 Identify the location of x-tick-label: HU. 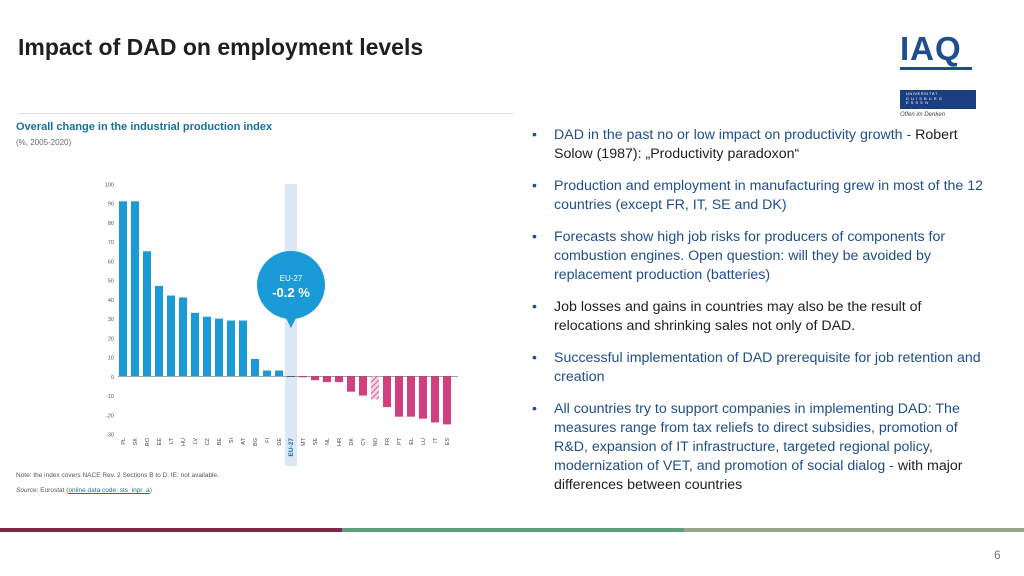
(184, 442).